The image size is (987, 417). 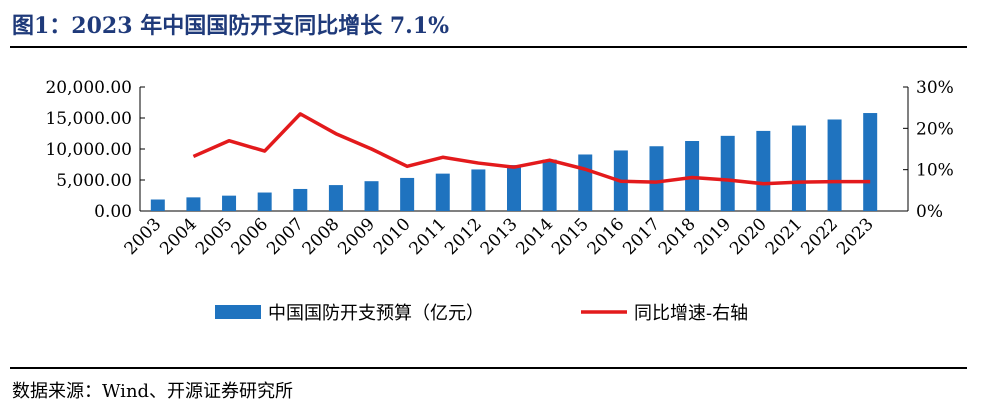 I want to click on x-tick-label: 2011, so click(x=428, y=236).